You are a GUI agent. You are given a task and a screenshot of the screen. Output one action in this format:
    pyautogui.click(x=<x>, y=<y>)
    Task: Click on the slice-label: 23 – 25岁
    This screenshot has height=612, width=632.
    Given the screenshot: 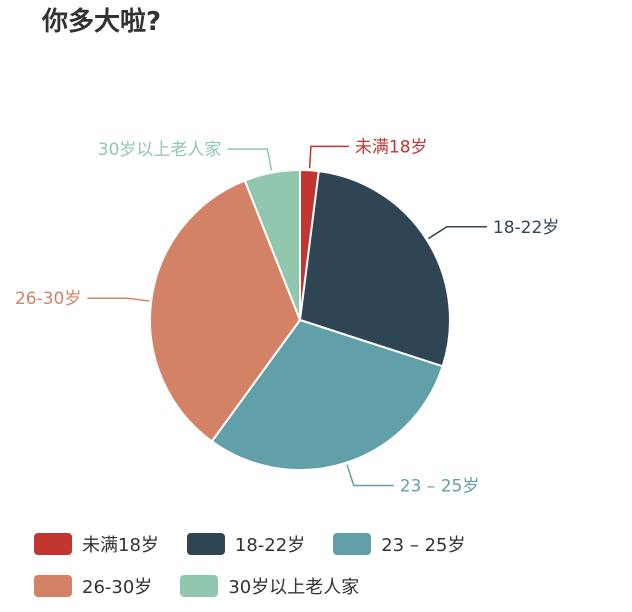 What is the action you would take?
    pyautogui.click(x=440, y=486)
    